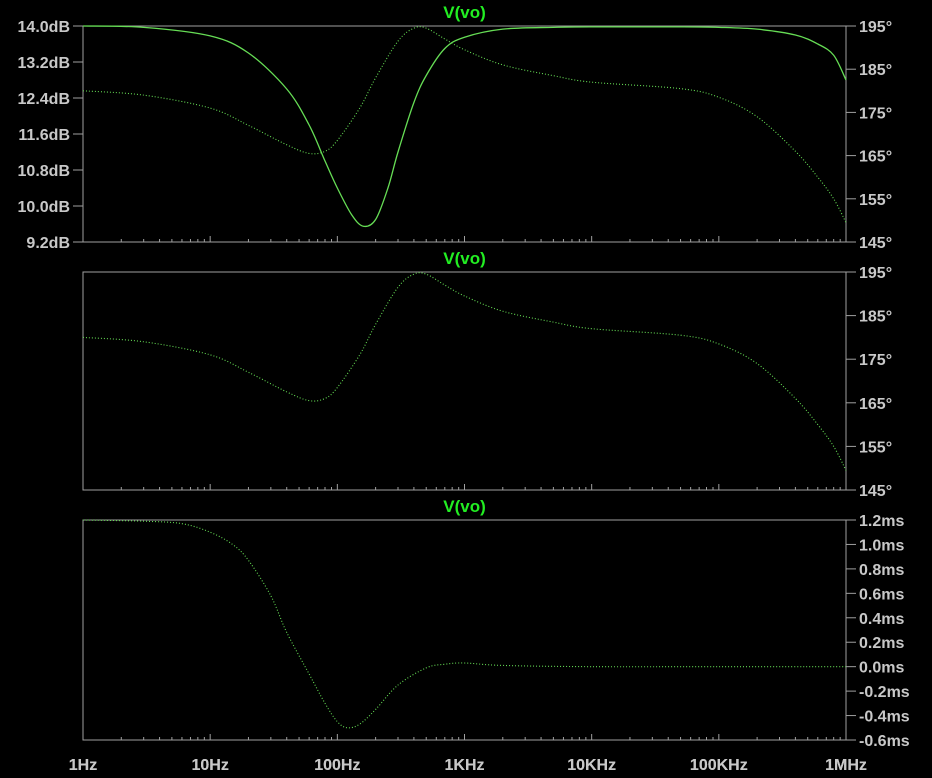 The width and height of the screenshot is (932, 778). What do you see at coordinates (44, 99) in the screenshot?
I see `left-y-tick-label: 12.4dB` at bounding box center [44, 99].